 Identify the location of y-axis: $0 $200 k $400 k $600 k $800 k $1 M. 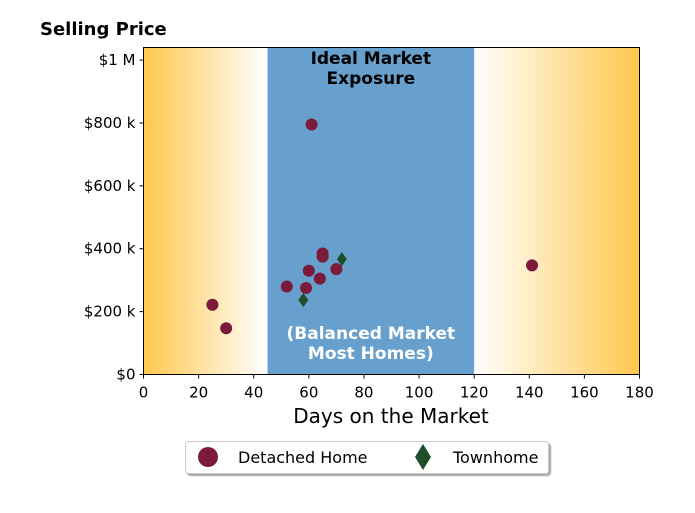
(114, 217).